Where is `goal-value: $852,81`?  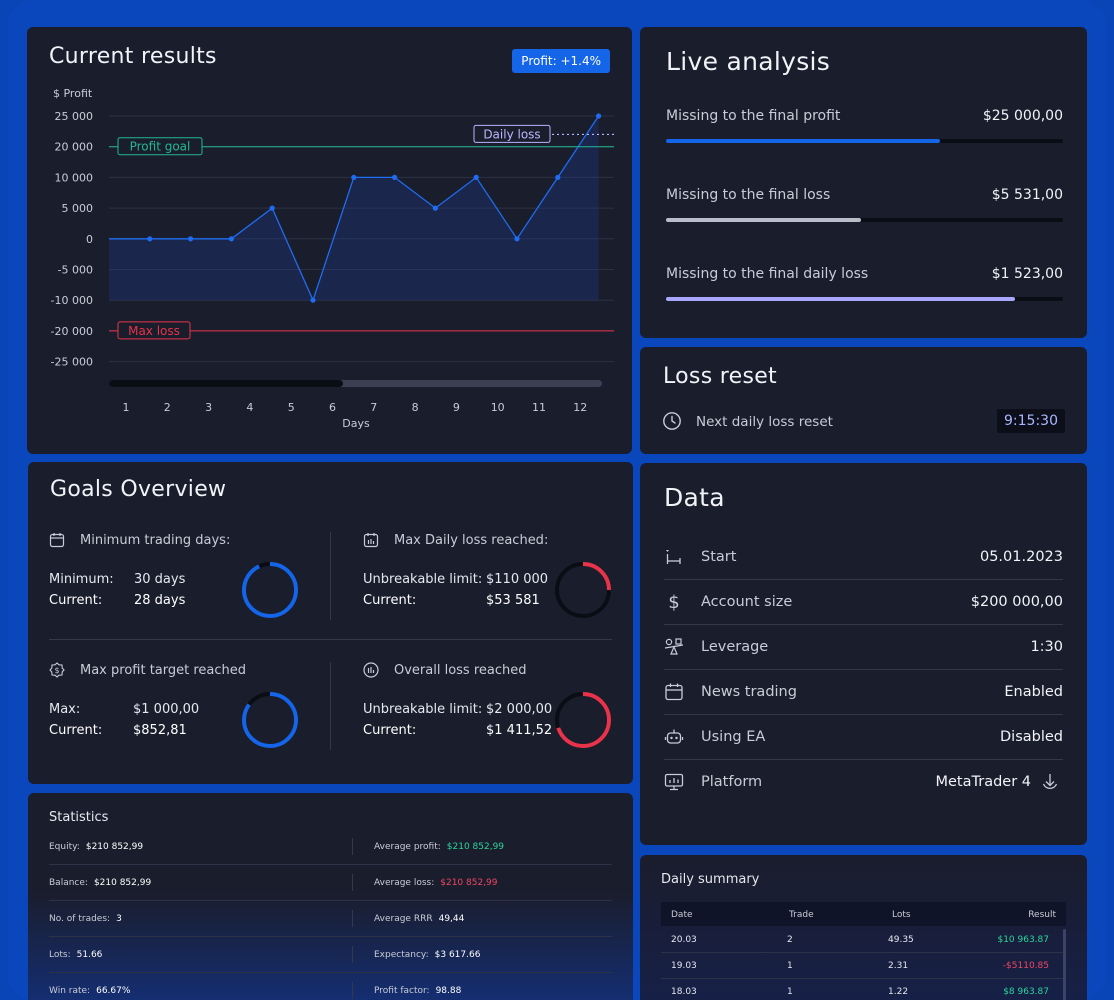 goal-value: $852,81 is located at coordinates (160, 730).